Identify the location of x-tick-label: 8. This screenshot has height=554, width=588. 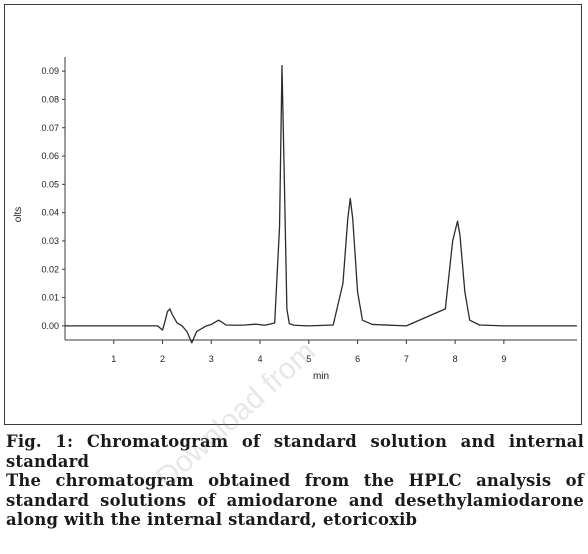
(455, 359).